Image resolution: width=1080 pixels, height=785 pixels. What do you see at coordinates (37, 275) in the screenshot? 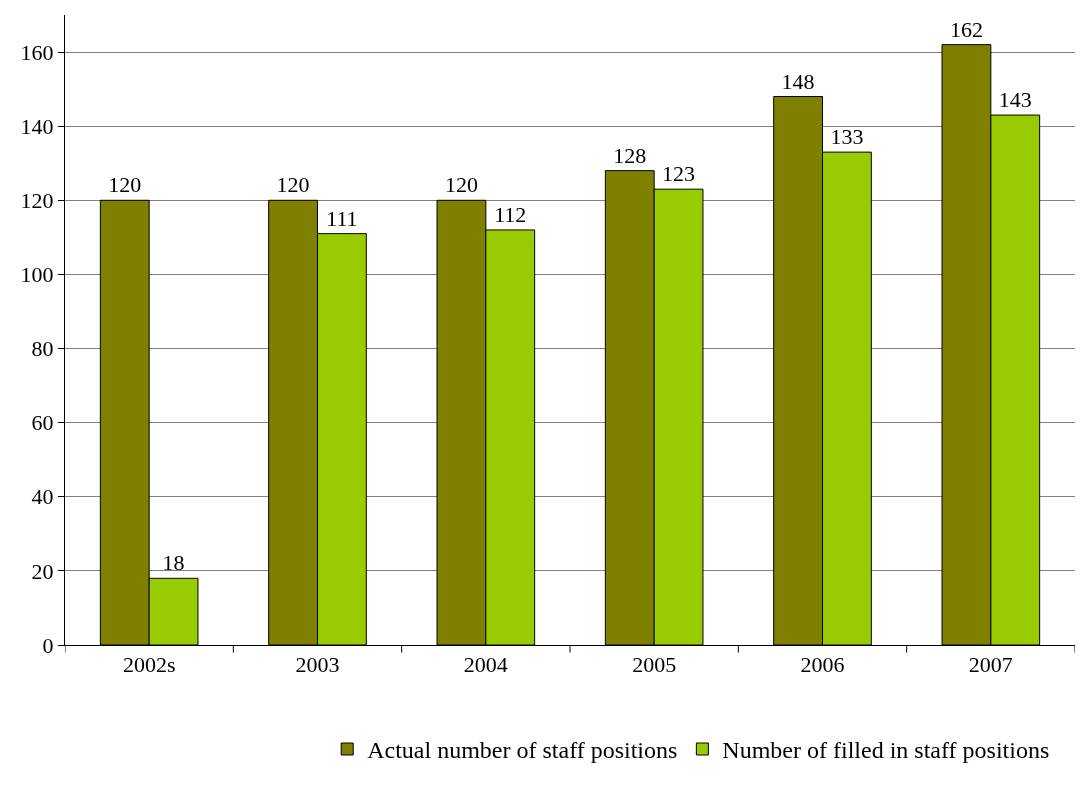
I see `y-tick-label: 100` at bounding box center [37, 275].